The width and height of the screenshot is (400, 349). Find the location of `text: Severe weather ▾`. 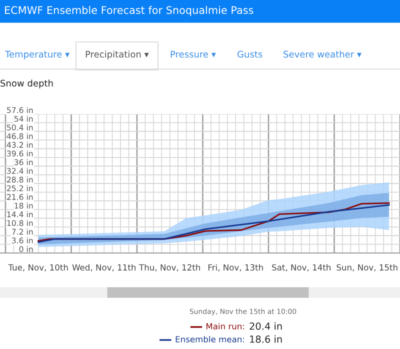

text: Severe weather ▾ is located at coordinates (323, 54).